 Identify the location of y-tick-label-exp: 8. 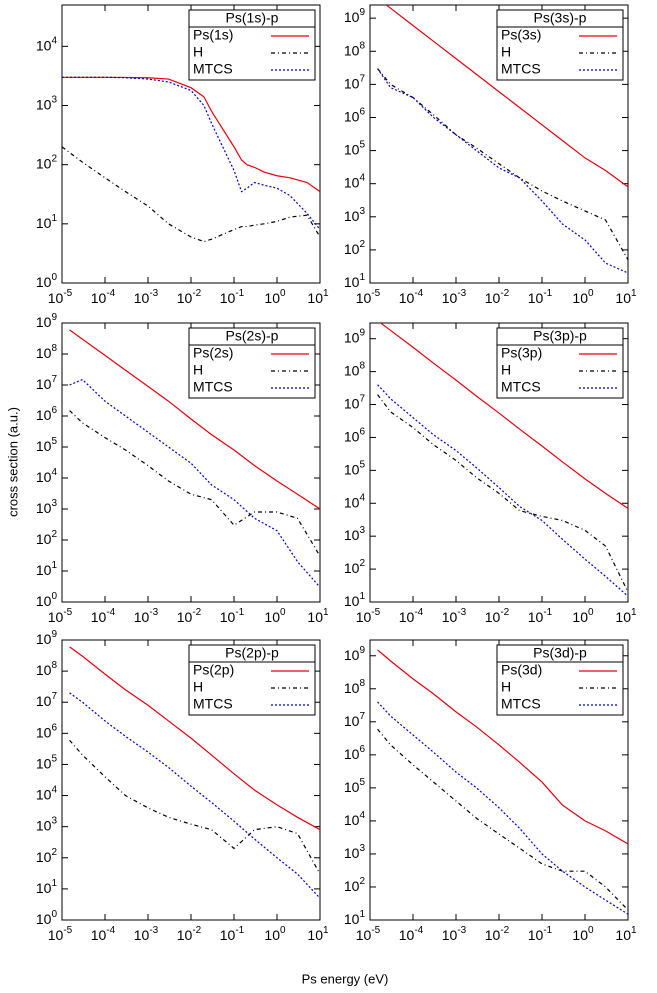
(362, 365).